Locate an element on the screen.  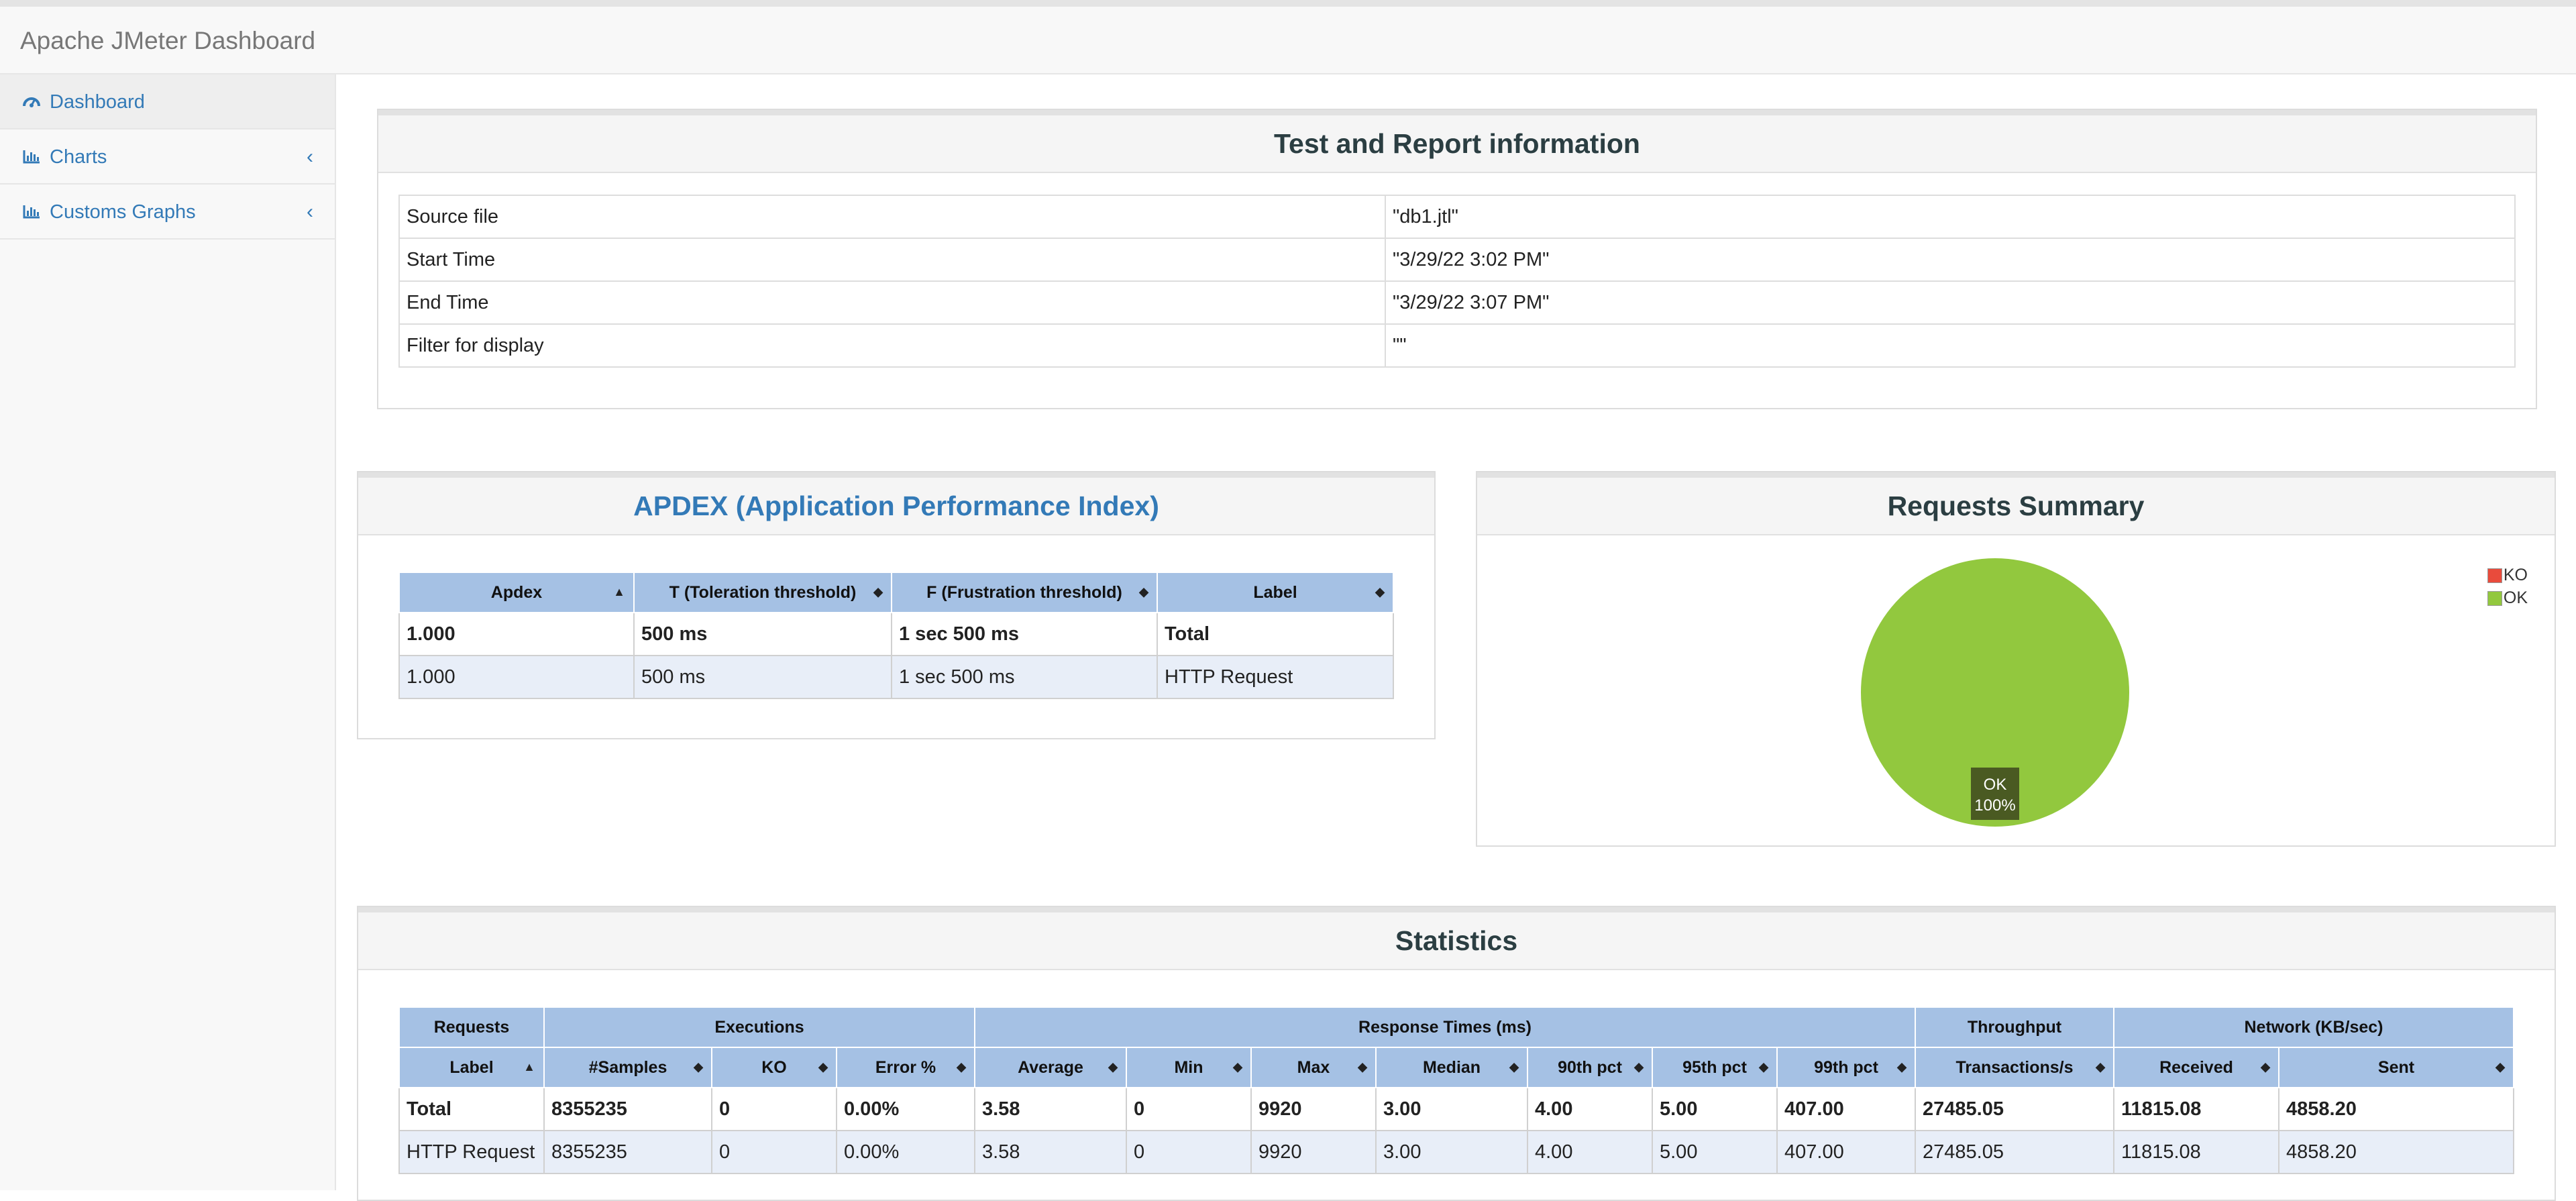
column-header-95th-pct: 95th pct ◆ is located at coordinates (1715, 1067).